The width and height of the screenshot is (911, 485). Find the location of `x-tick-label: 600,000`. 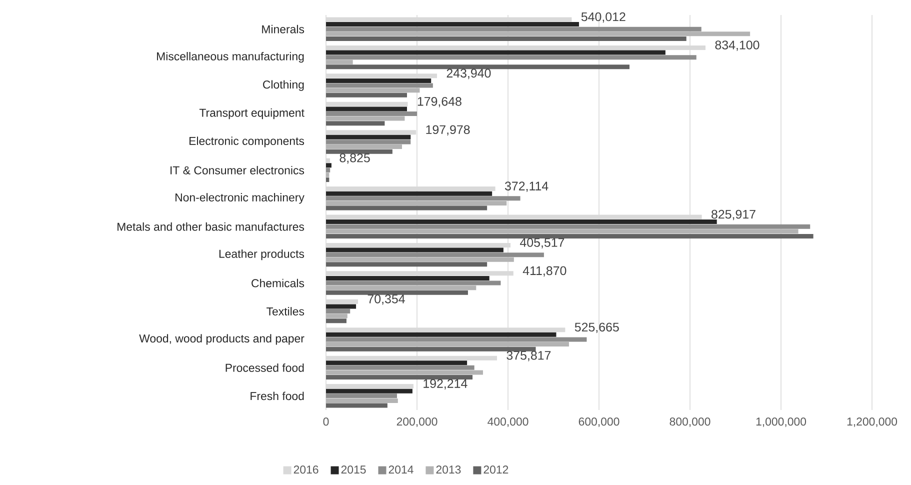

x-tick-label: 600,000 is located at coordinates (599, 422).